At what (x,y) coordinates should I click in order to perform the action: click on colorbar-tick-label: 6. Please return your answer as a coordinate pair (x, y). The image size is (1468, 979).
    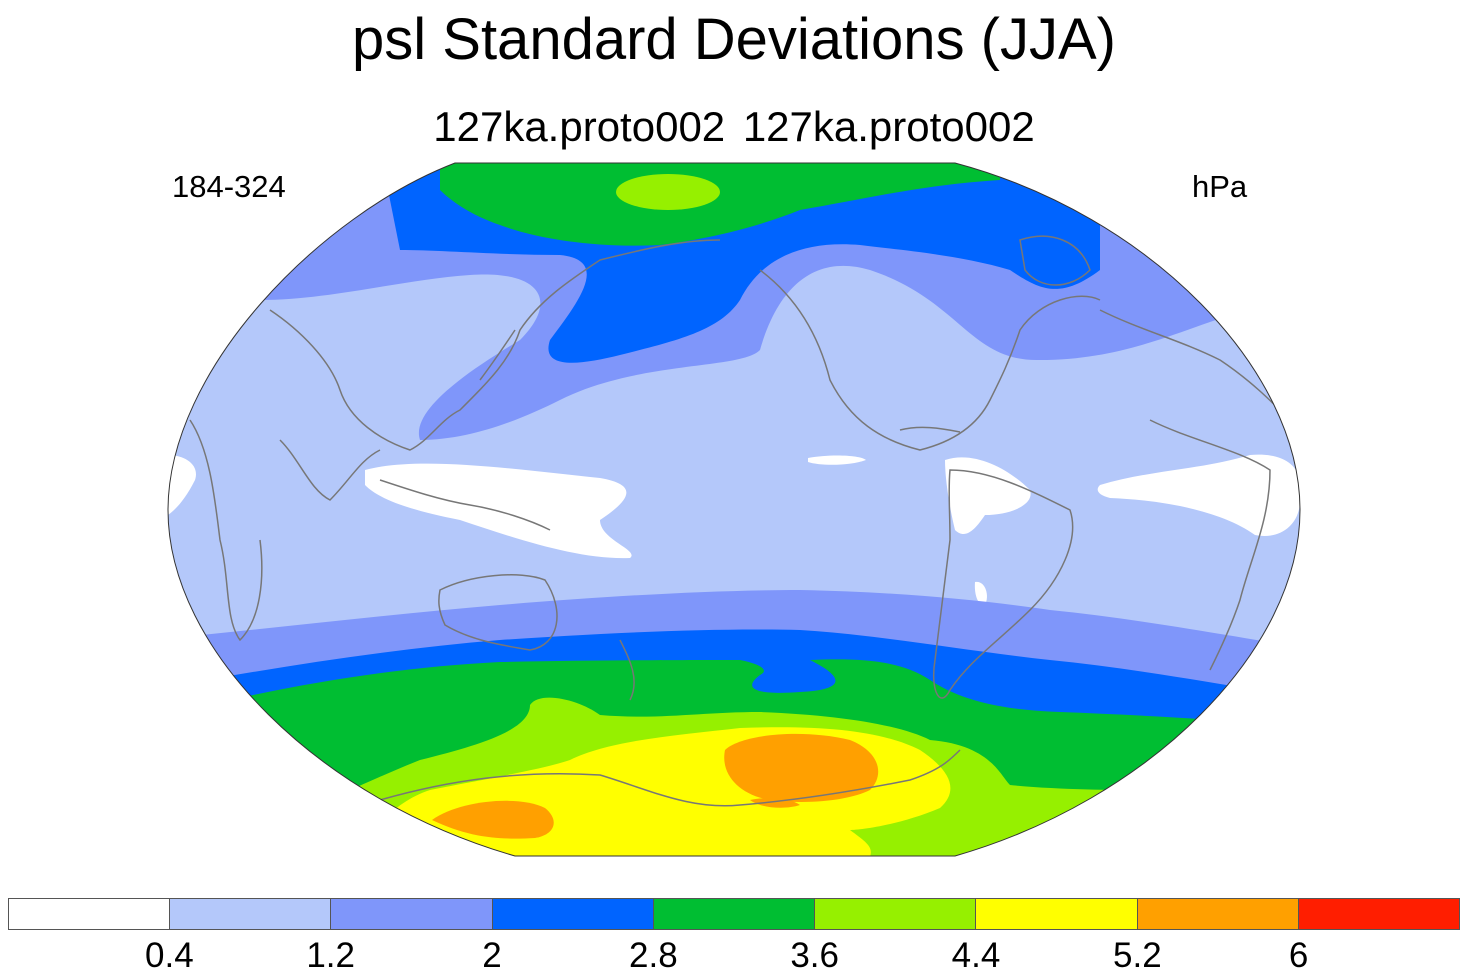
    Looking at the image, I should click on (1298, 955).